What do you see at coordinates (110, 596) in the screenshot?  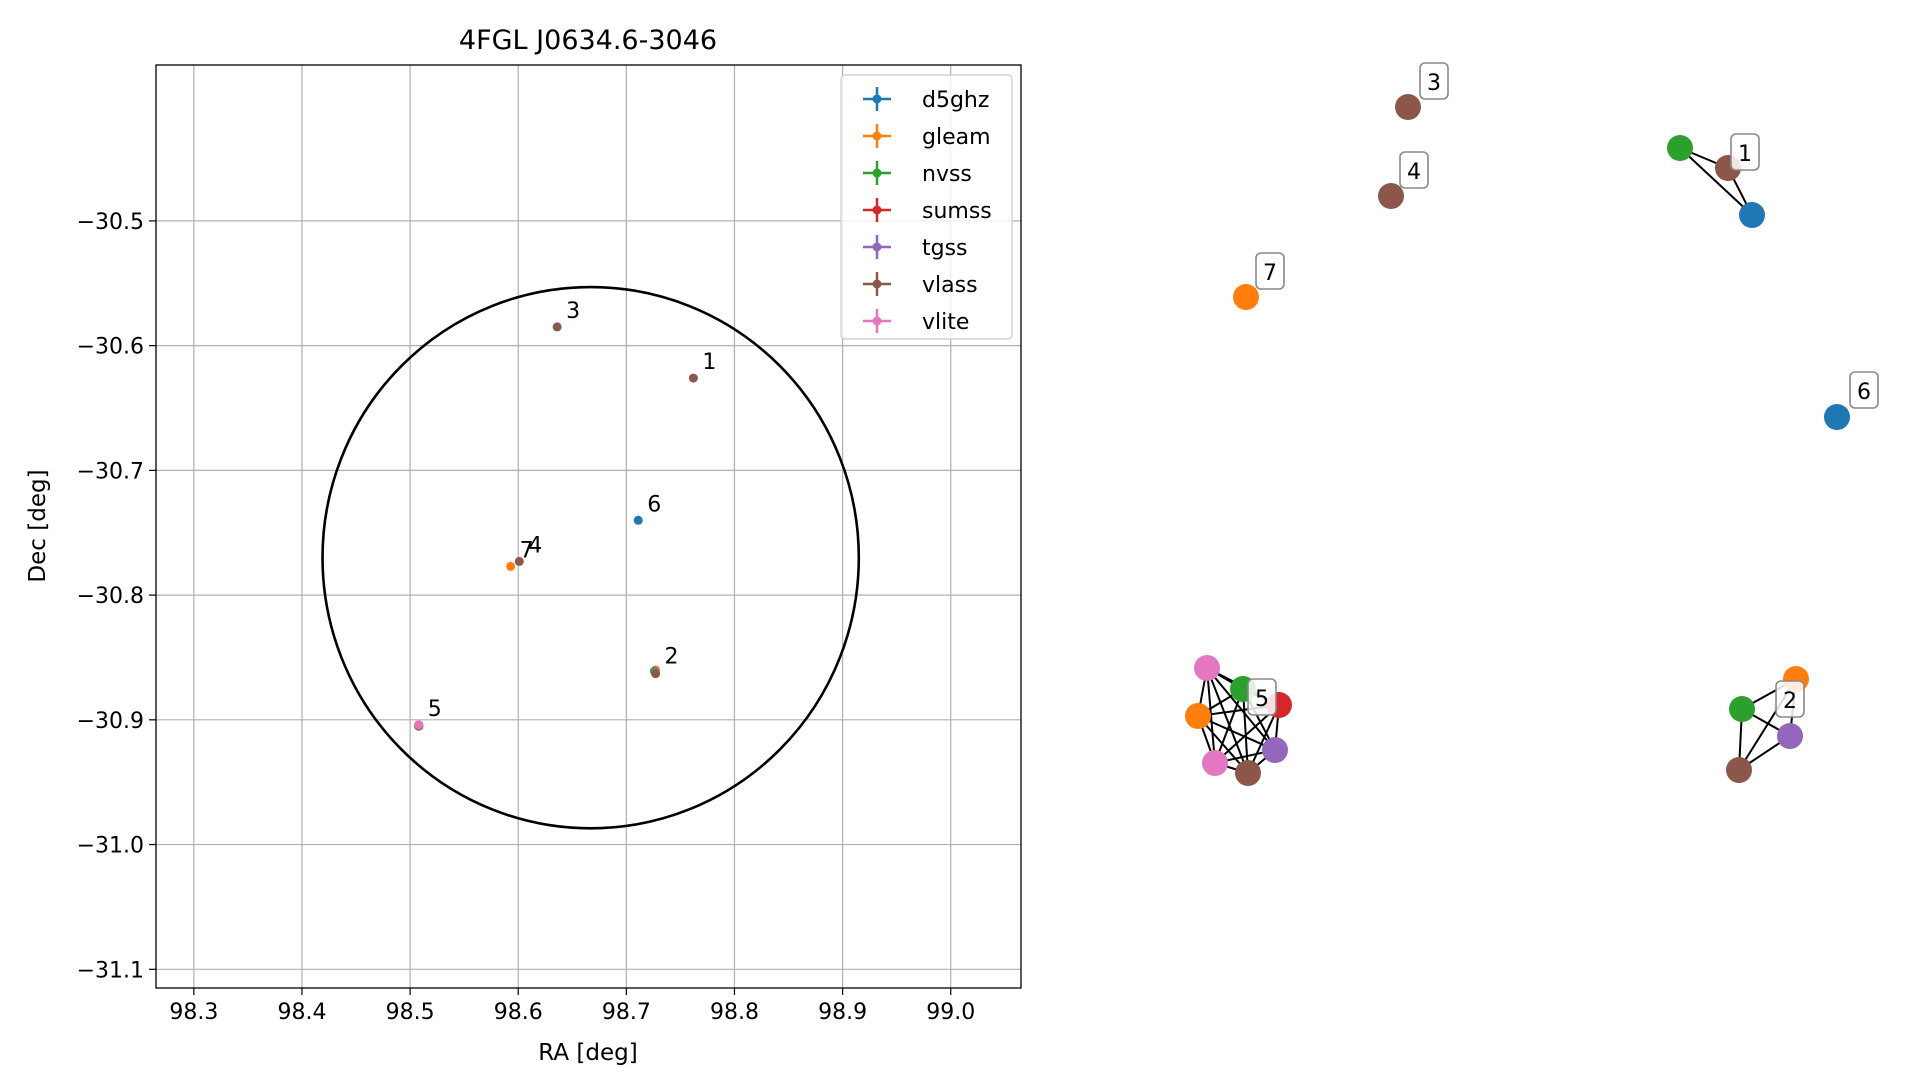 I see `y-tick-label: −30.8` at bounding box center [110, 596].